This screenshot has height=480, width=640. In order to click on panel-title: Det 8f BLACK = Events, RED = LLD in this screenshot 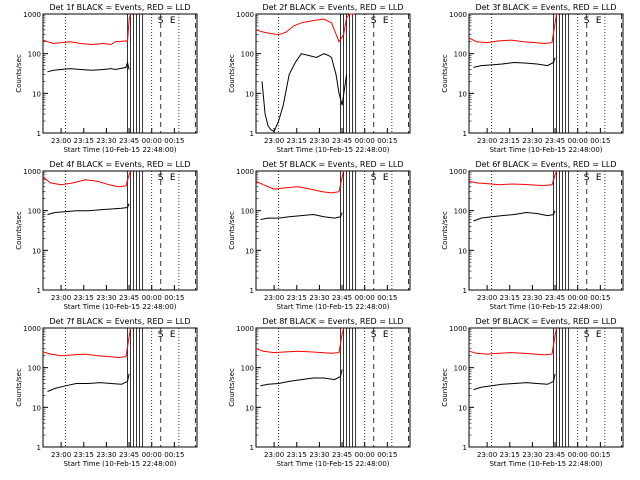, I will do `click(332, 321)`.